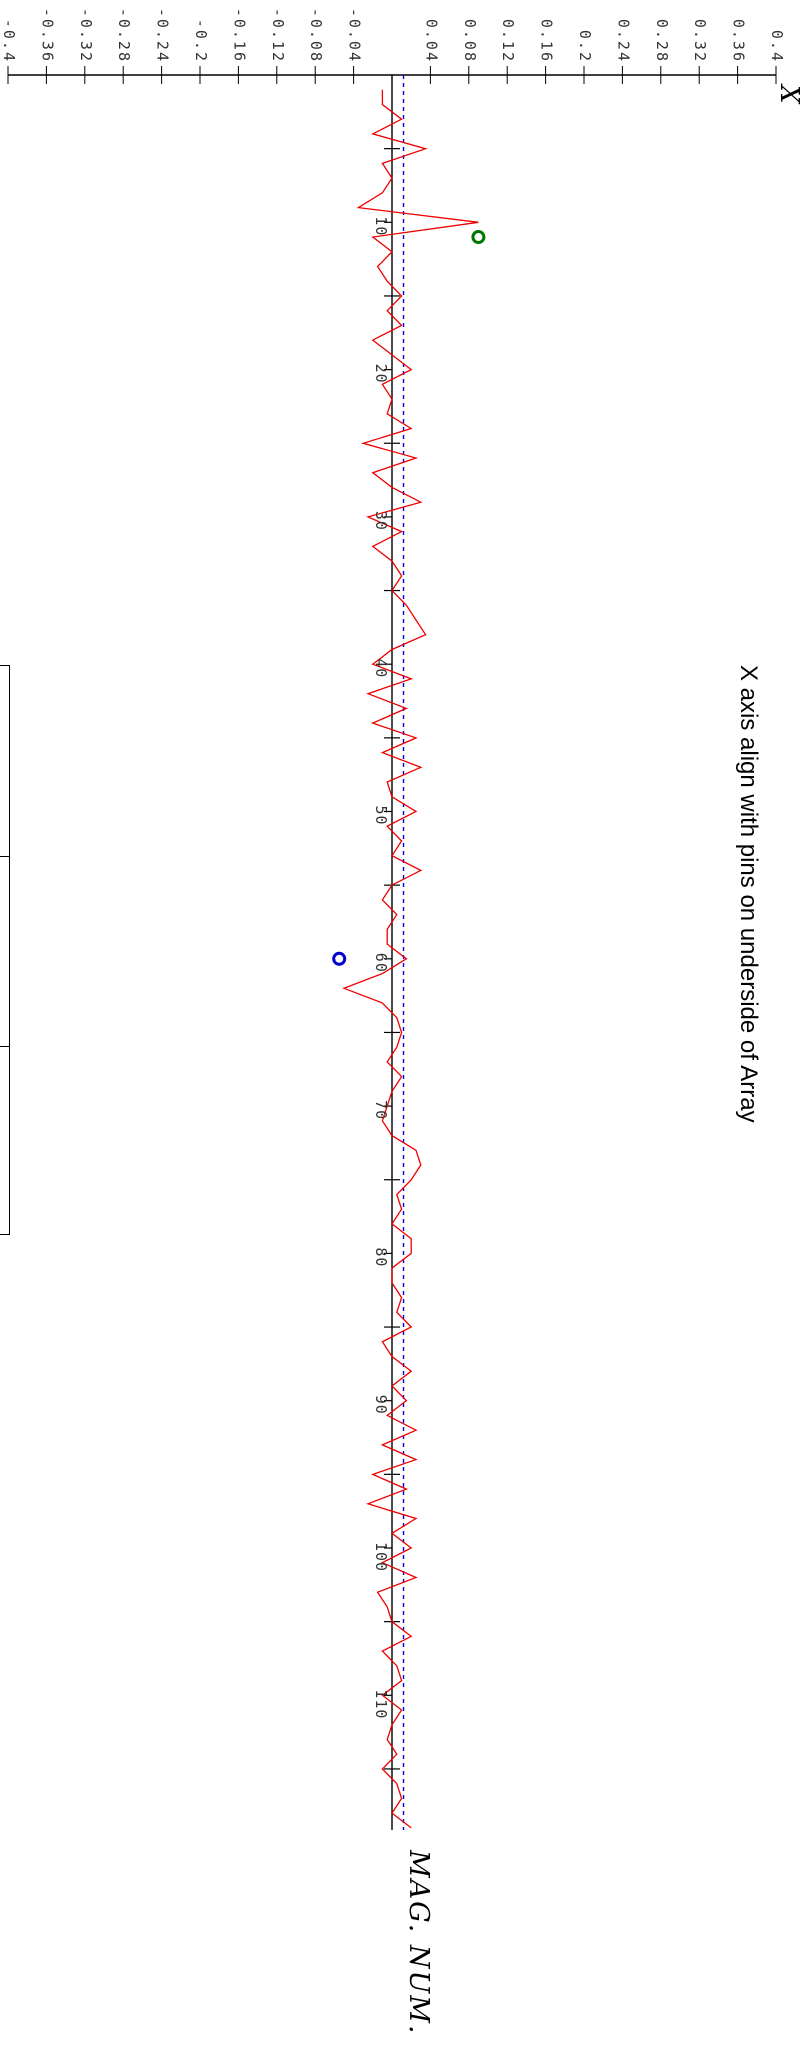 Image resolution: width=806 pixels, height=2053 pixels. Describe the element at coordinates (355, 35) in the screenshot. I see `y-tick-label: -0.04` at that location.